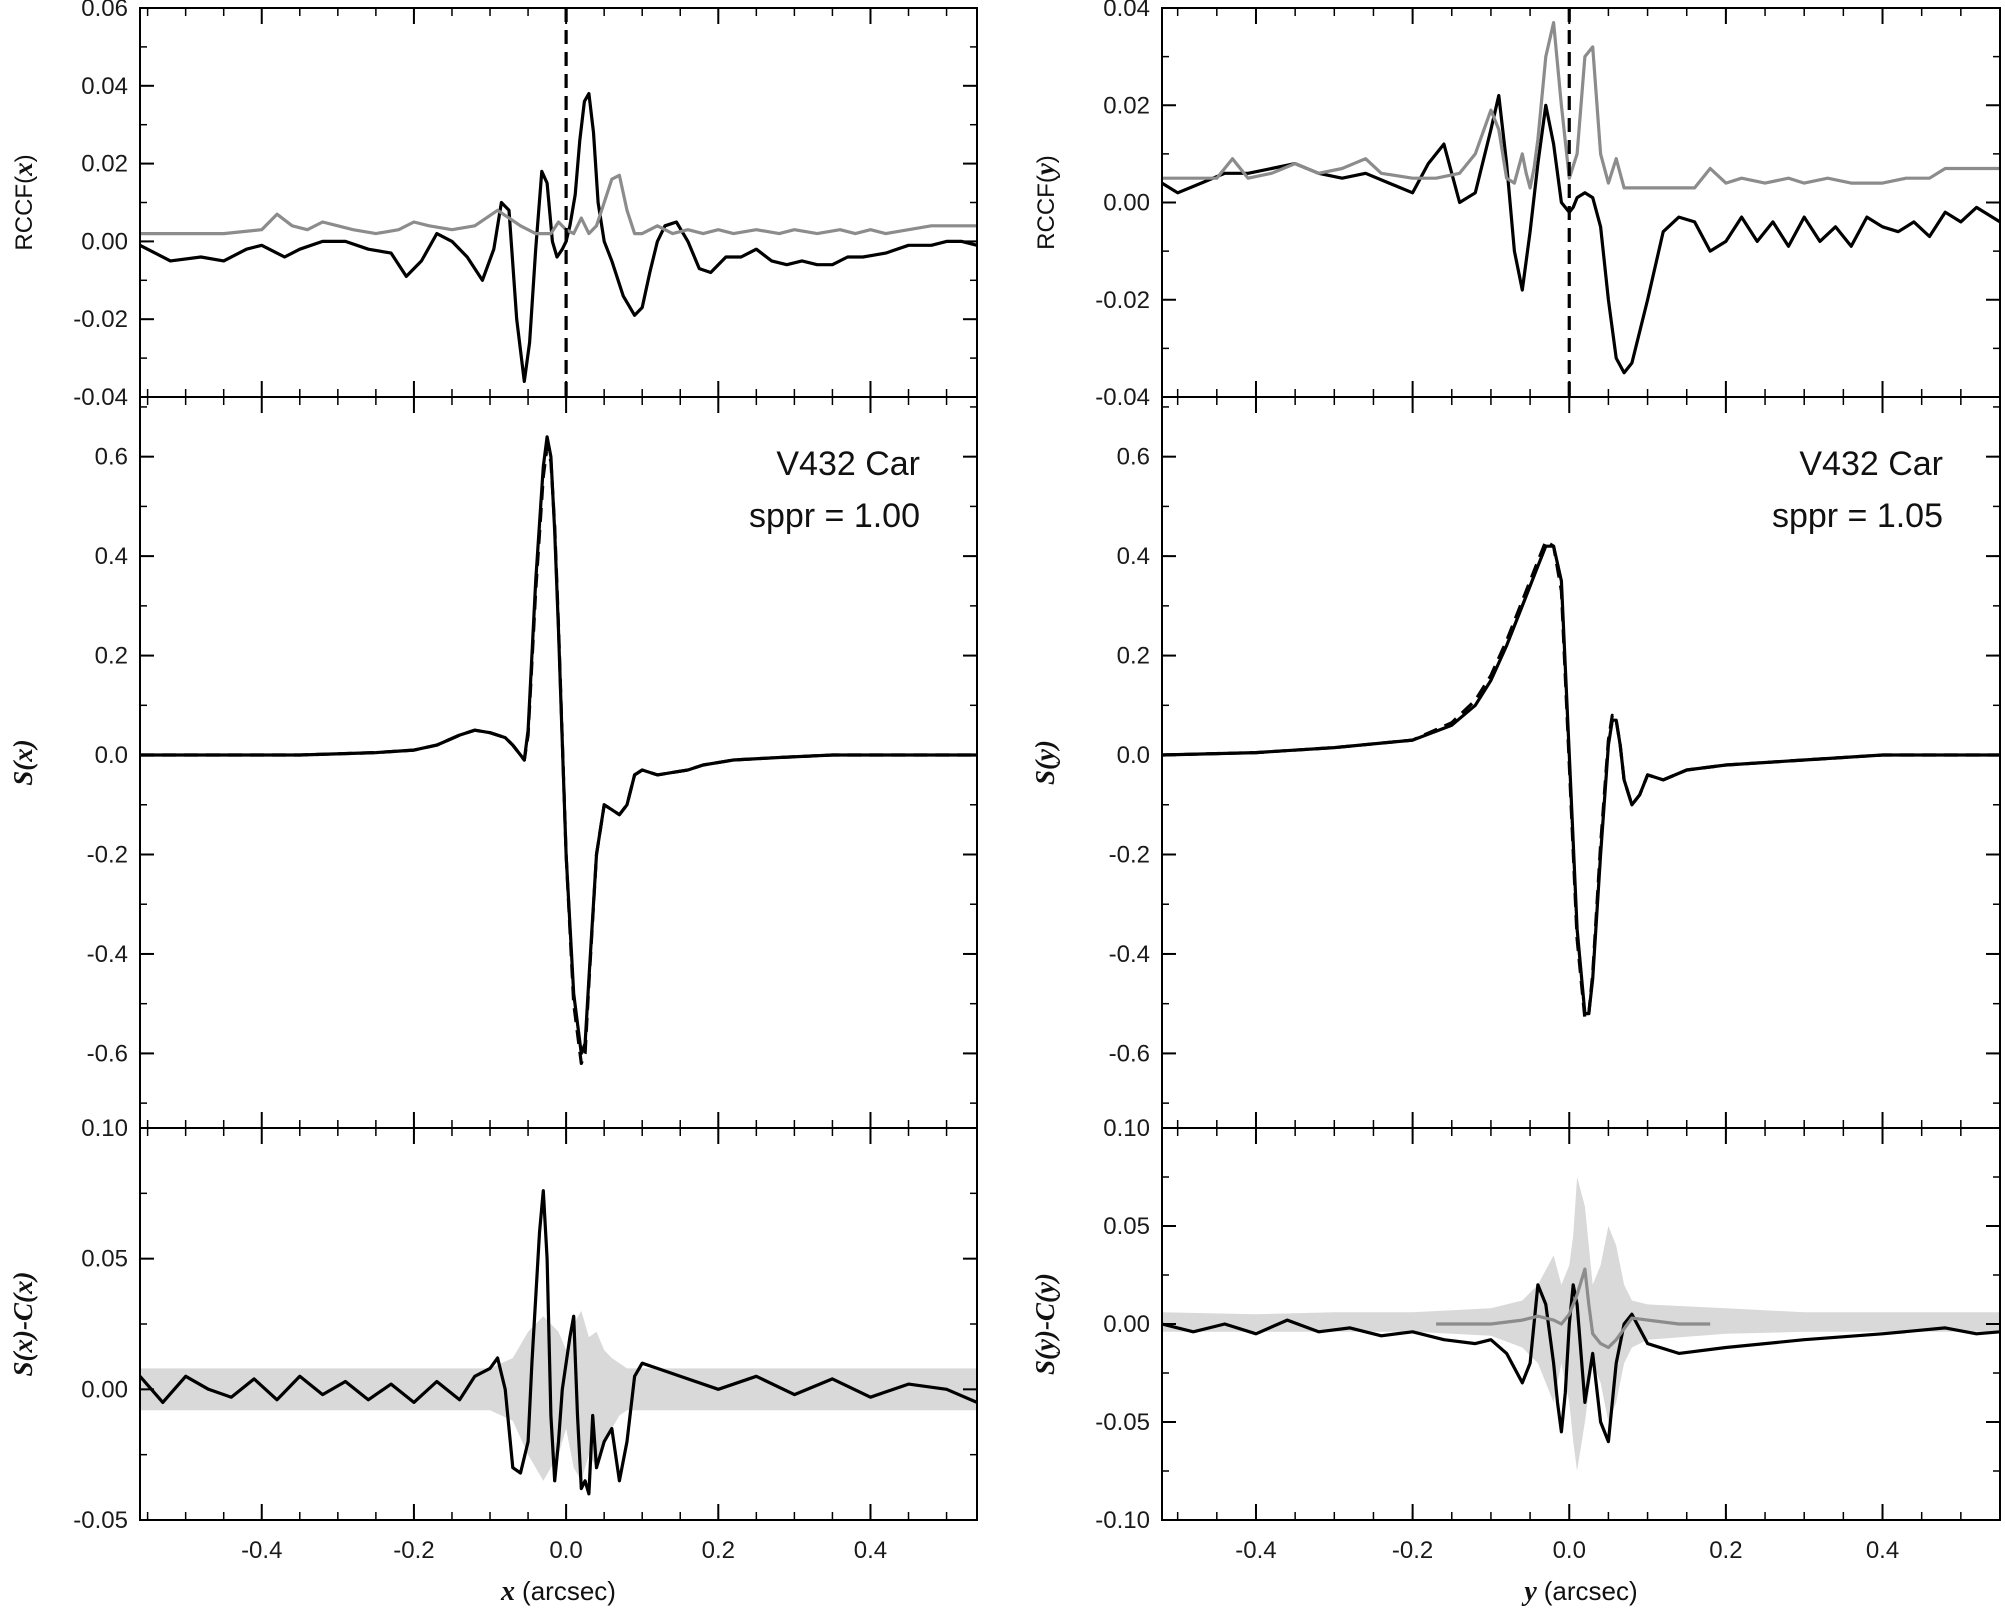 The image size is (2005, 1608). I want to click on y-tick-label: -0.10, so click(1122, 1520).